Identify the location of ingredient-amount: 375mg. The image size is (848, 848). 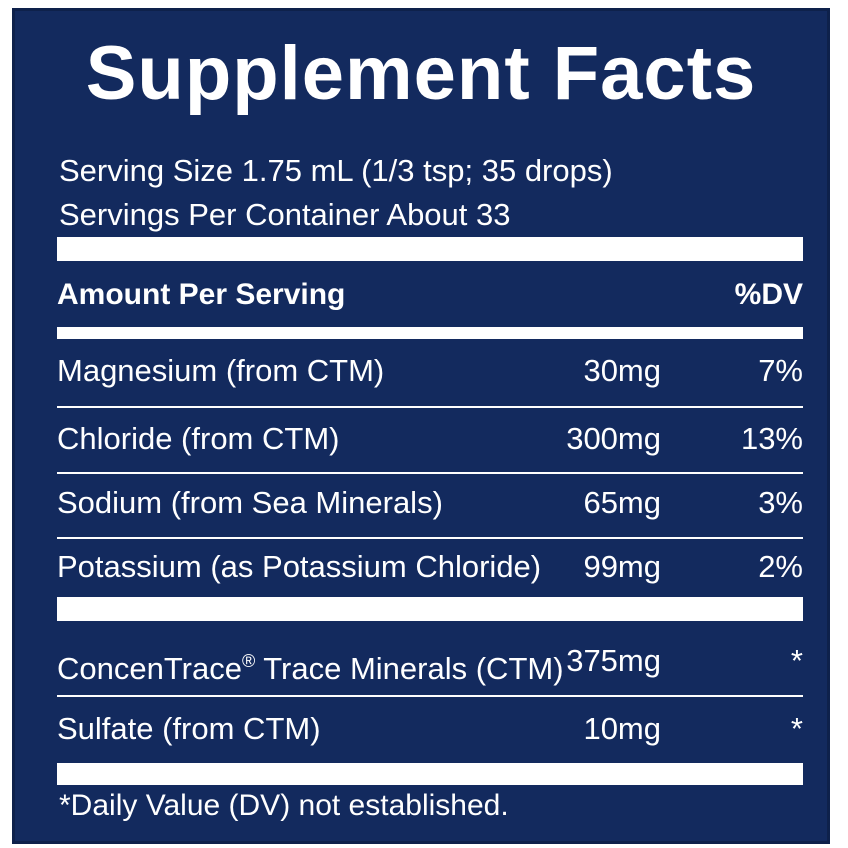
(613, 660).